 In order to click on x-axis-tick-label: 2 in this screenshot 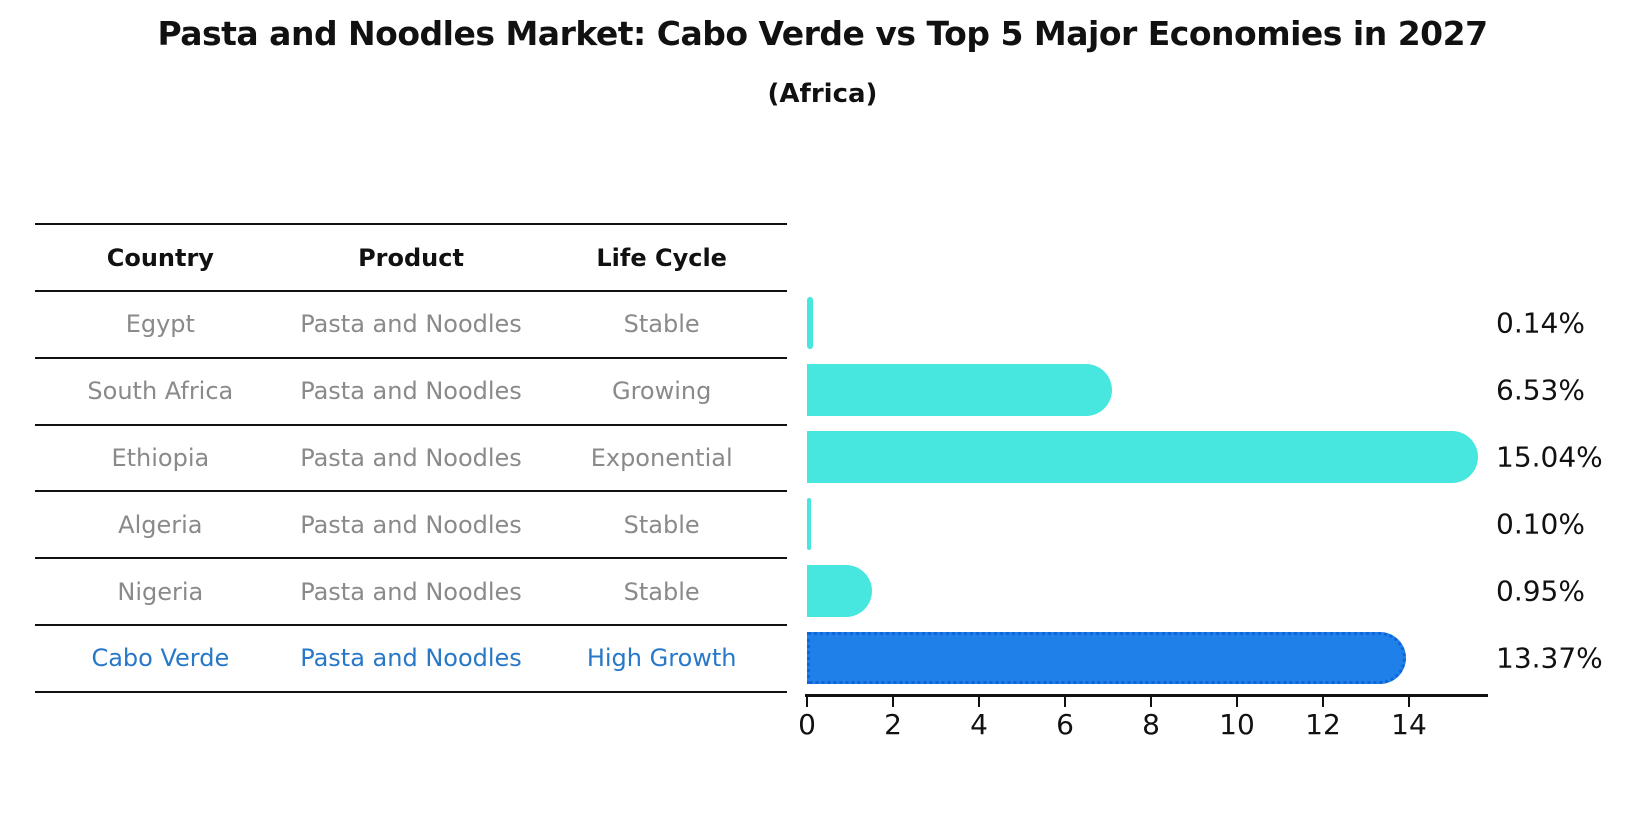, I will do `click(893, 724)`.